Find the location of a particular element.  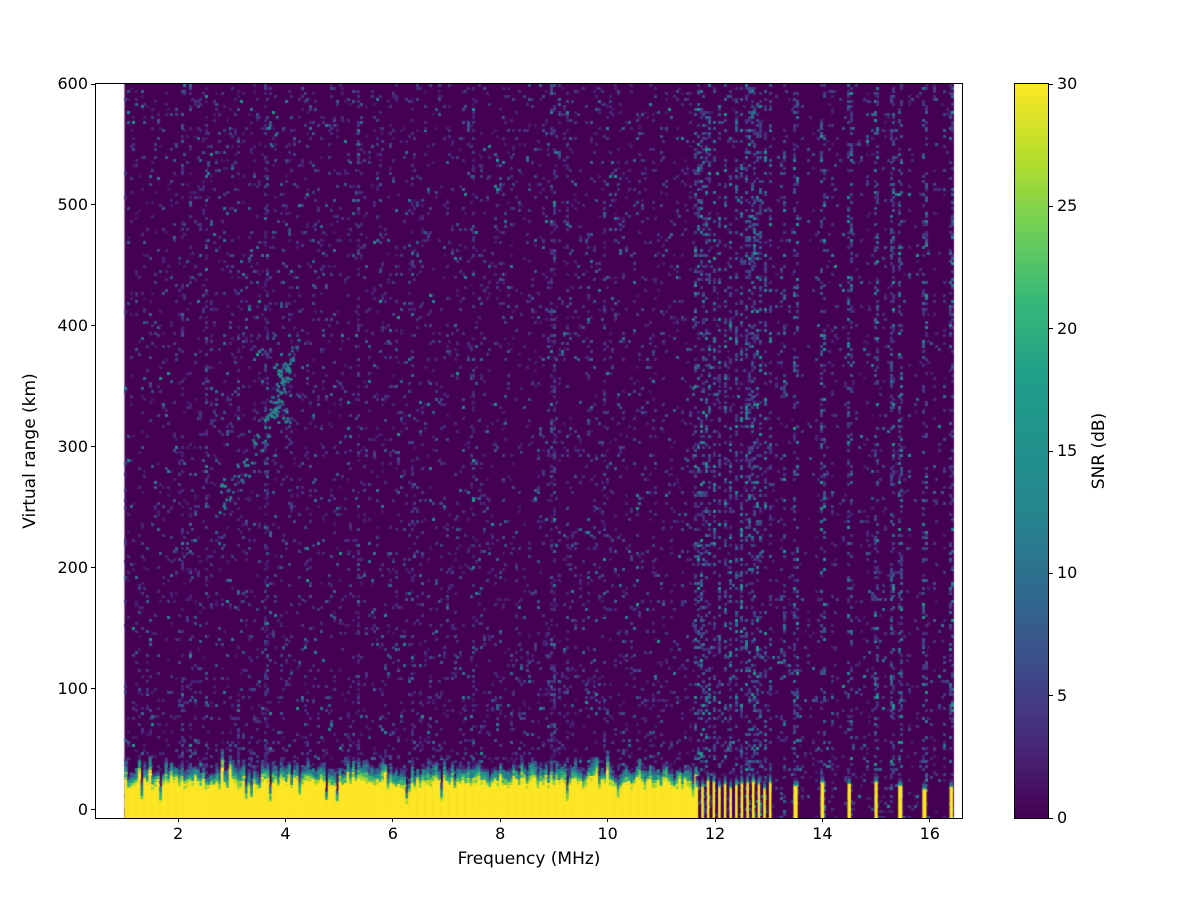

x-tick-label: 10 is located at coordinates (607, 833).